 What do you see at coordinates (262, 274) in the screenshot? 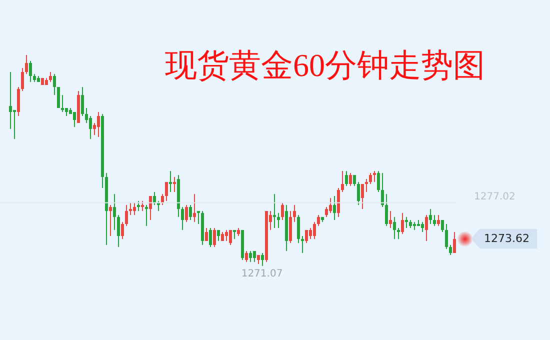
I see `annotation: 1271.07` at bounding box center [262, 274].